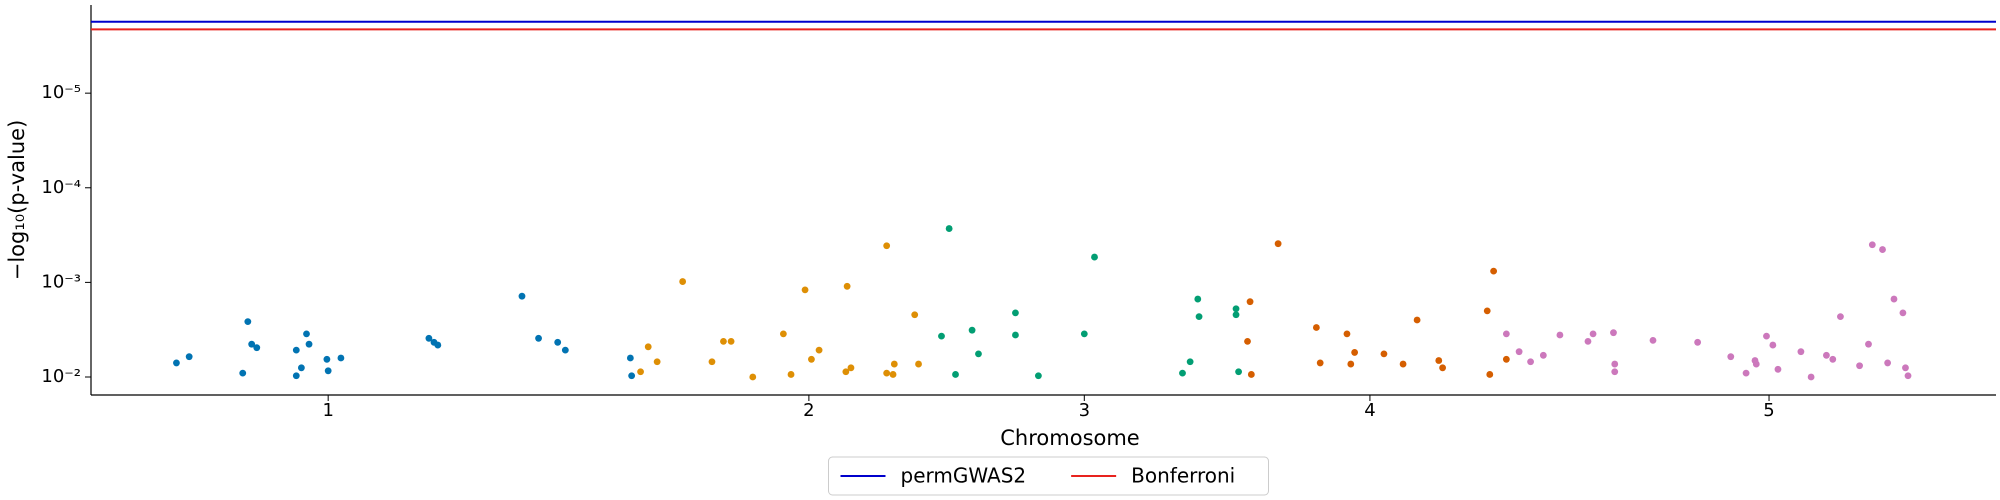 This screenshot has height=500, width=2000. What do you see at coordinates (17, 200) in the screenshot?
I see `y-axis-label: −log₁₀(p-value)` at bounding box center [17, 200].